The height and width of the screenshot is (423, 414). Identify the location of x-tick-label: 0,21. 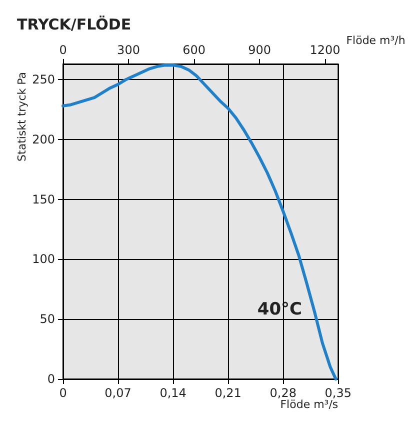
(228, 393).